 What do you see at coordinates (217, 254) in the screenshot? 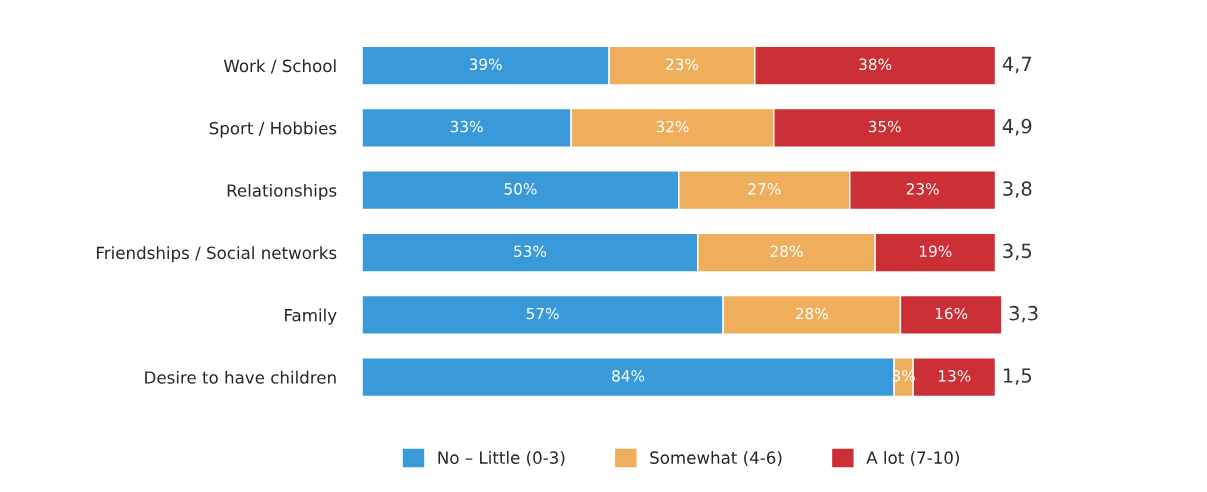
I see `y-tick-label: Friendships / Social networks` at bounding box center [217, 254].